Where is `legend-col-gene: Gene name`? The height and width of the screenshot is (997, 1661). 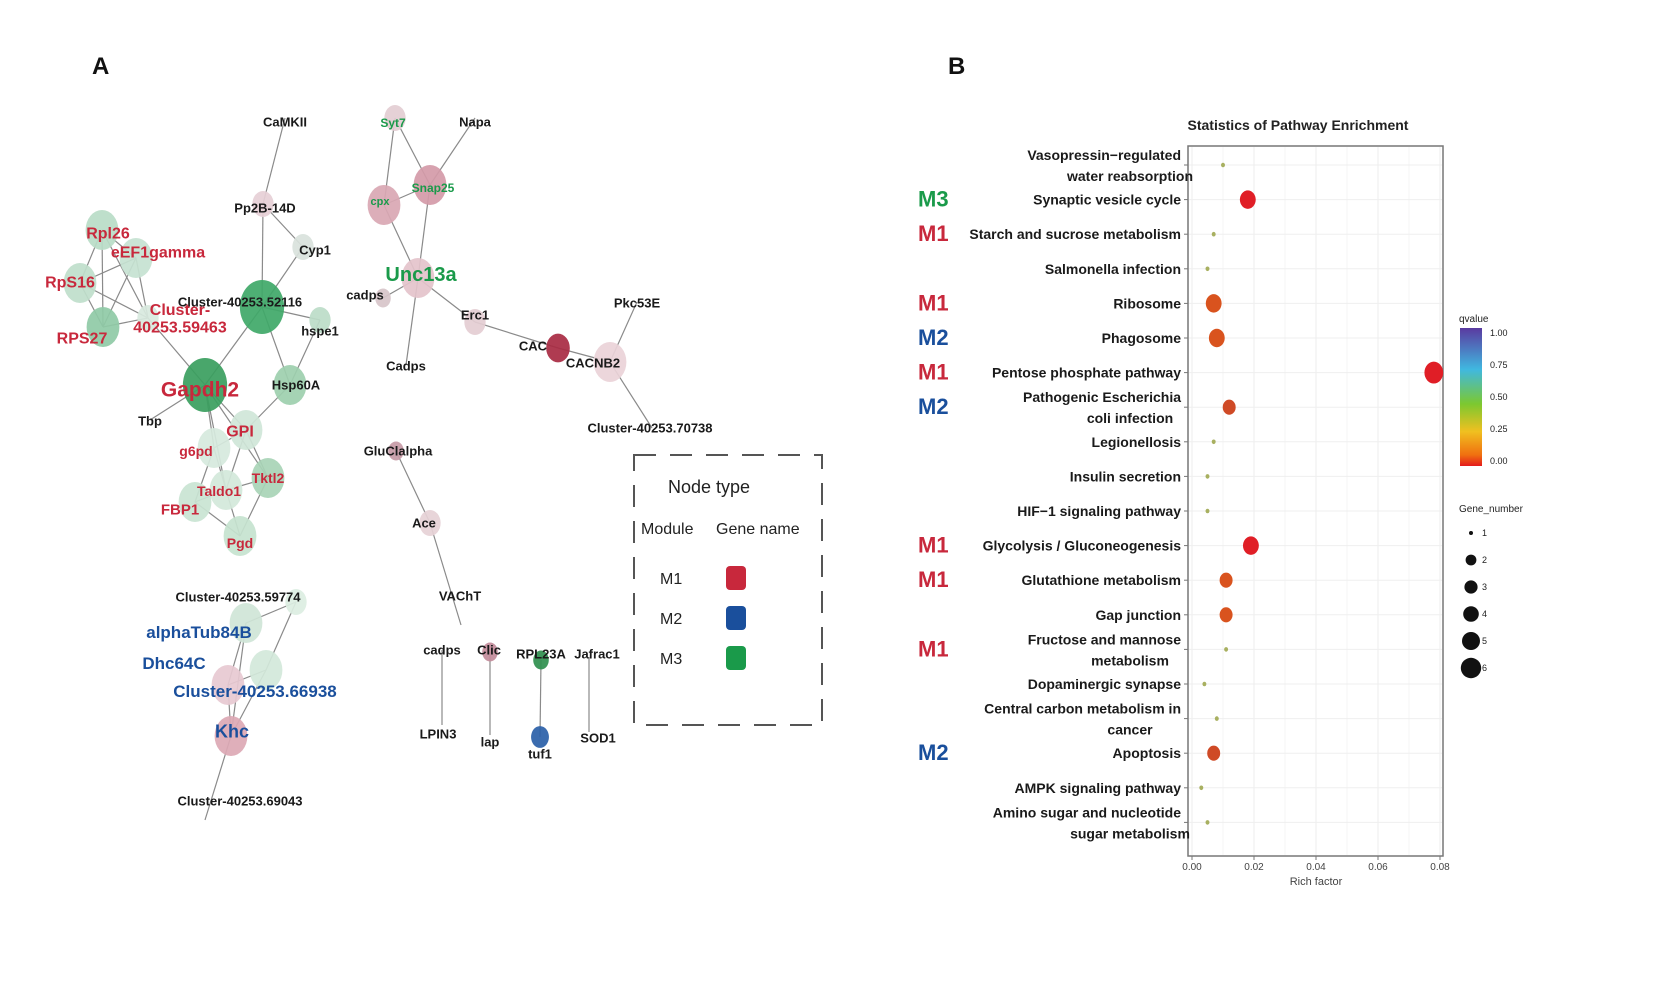 legend-col-gene: Gene name is located at coordinates (758, 529).